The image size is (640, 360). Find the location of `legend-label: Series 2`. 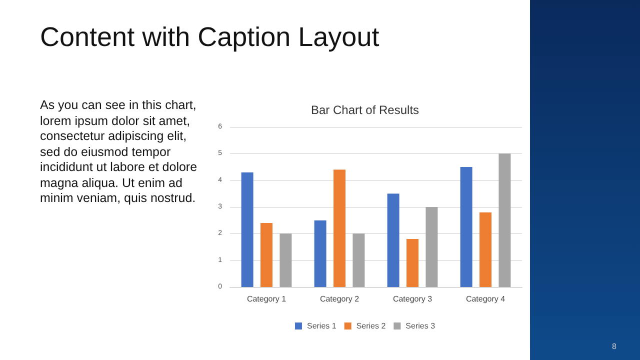

legend-label: Series 2 is located at coordinates (371, 326).